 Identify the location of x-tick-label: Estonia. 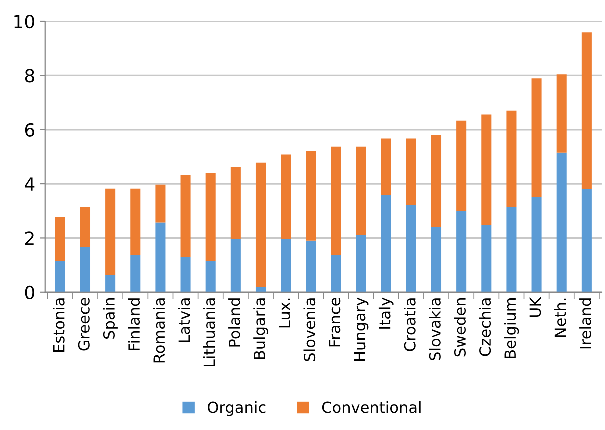
(59, 325).